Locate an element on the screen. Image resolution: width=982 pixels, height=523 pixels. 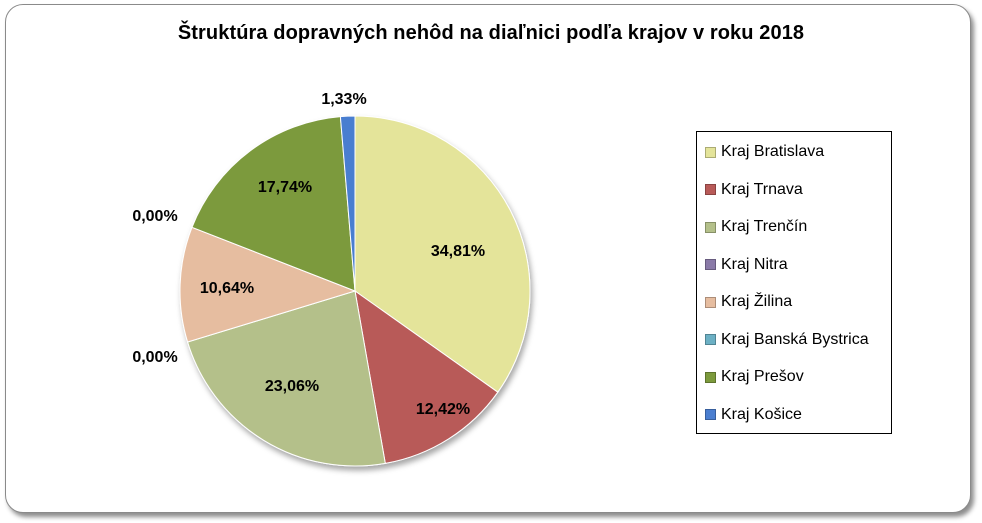
legend-item: Kraj Trnava is located at coordinates (754, 190).